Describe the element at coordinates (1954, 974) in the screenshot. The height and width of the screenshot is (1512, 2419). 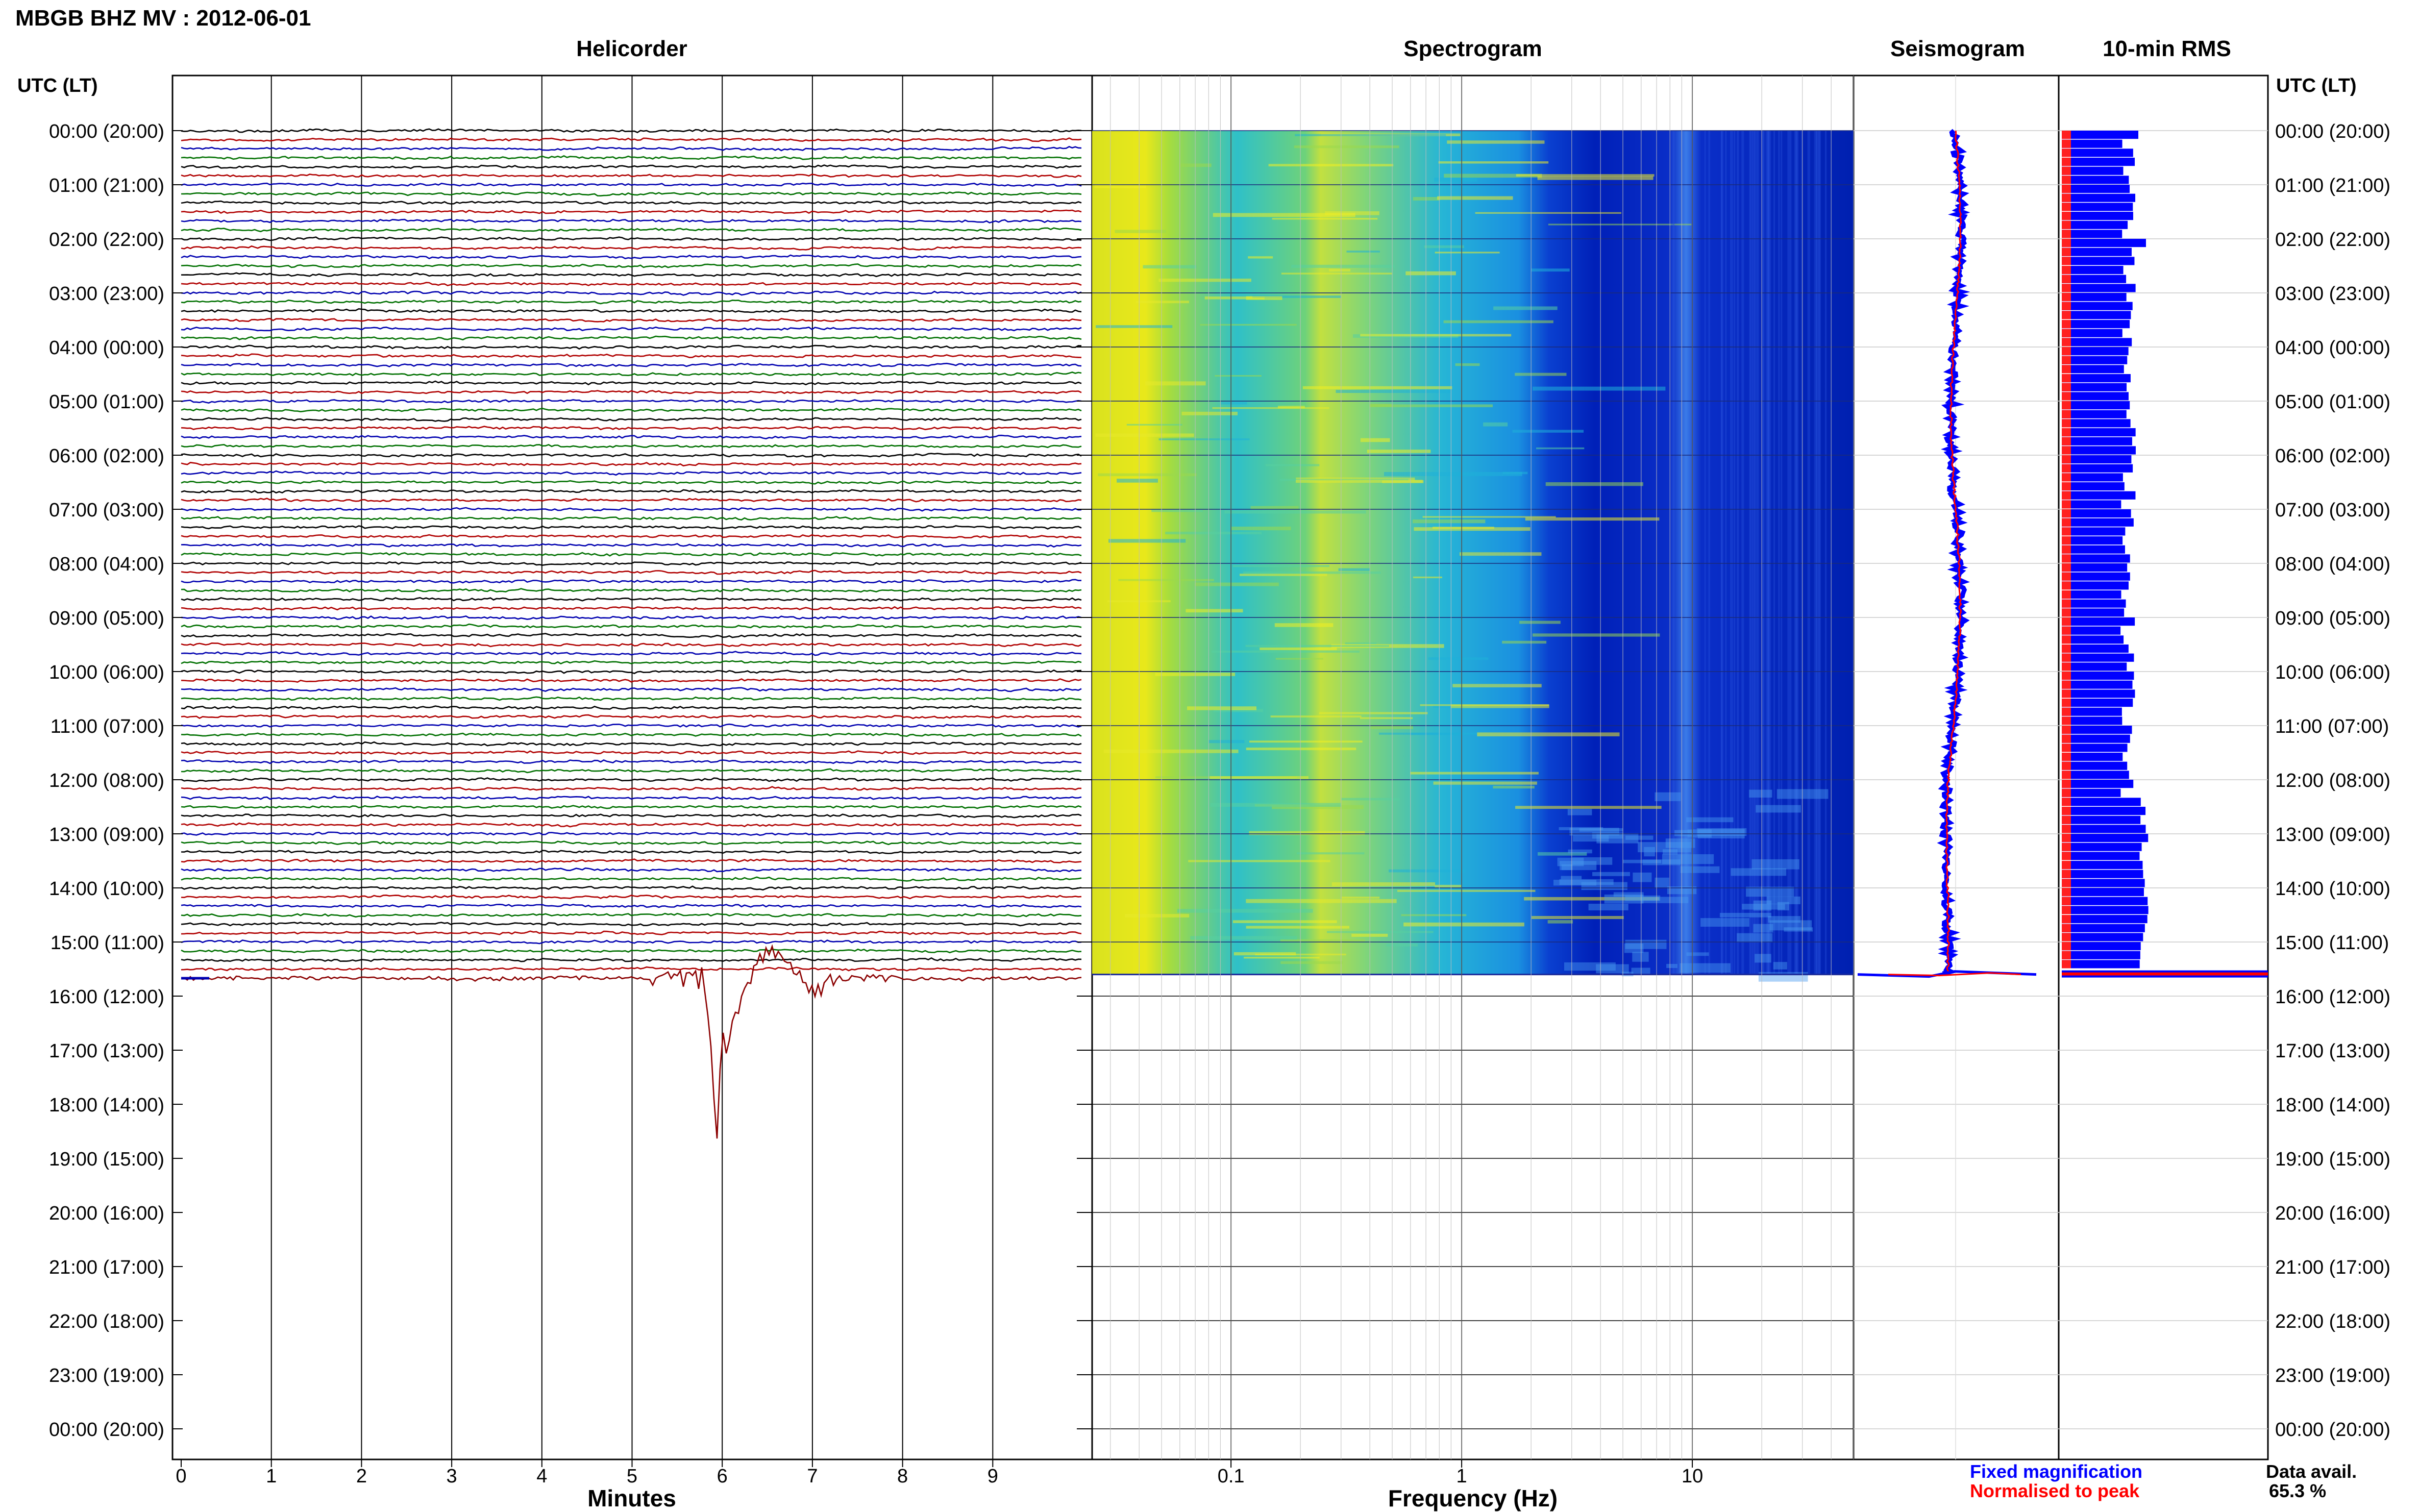
I see `seismogram-event-normalised` at that location.